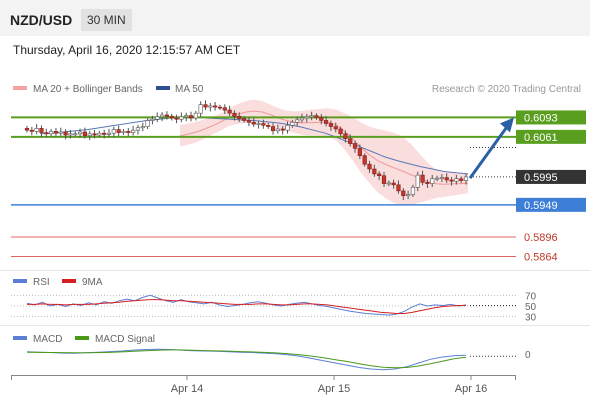  Describe the element at coordinates (189, 89) in the screenshot. I see `ma50-legend-label: MA 50` at that location.